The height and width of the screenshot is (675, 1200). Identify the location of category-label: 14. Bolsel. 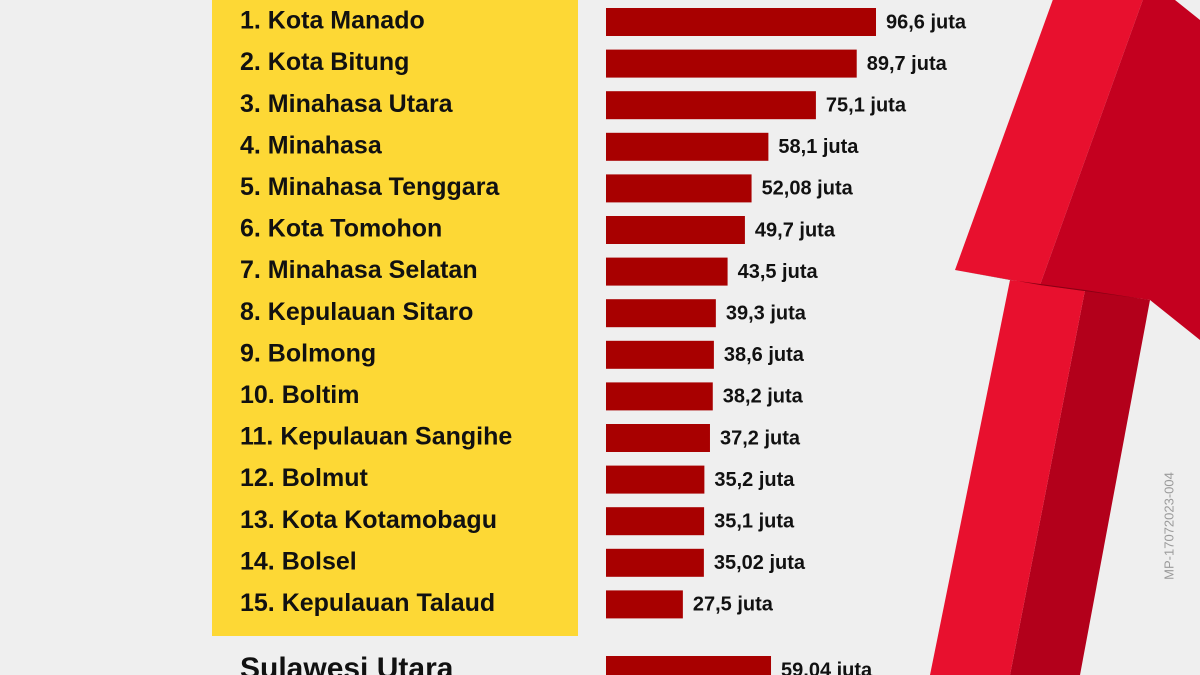
(298, 561).